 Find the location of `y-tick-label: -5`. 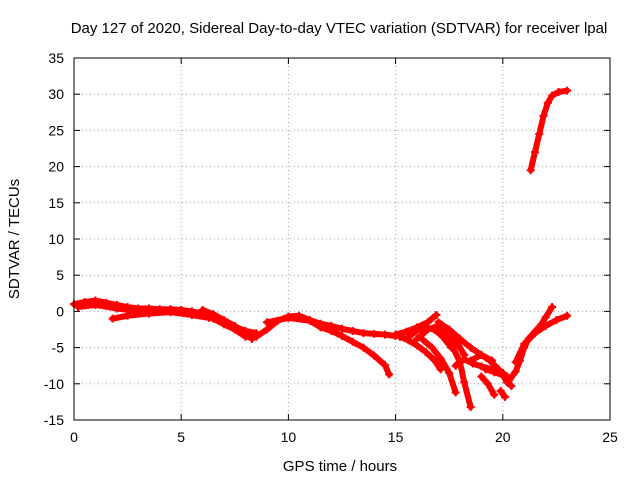

y-tick-label: -5 is located at coordinates (58, 348).